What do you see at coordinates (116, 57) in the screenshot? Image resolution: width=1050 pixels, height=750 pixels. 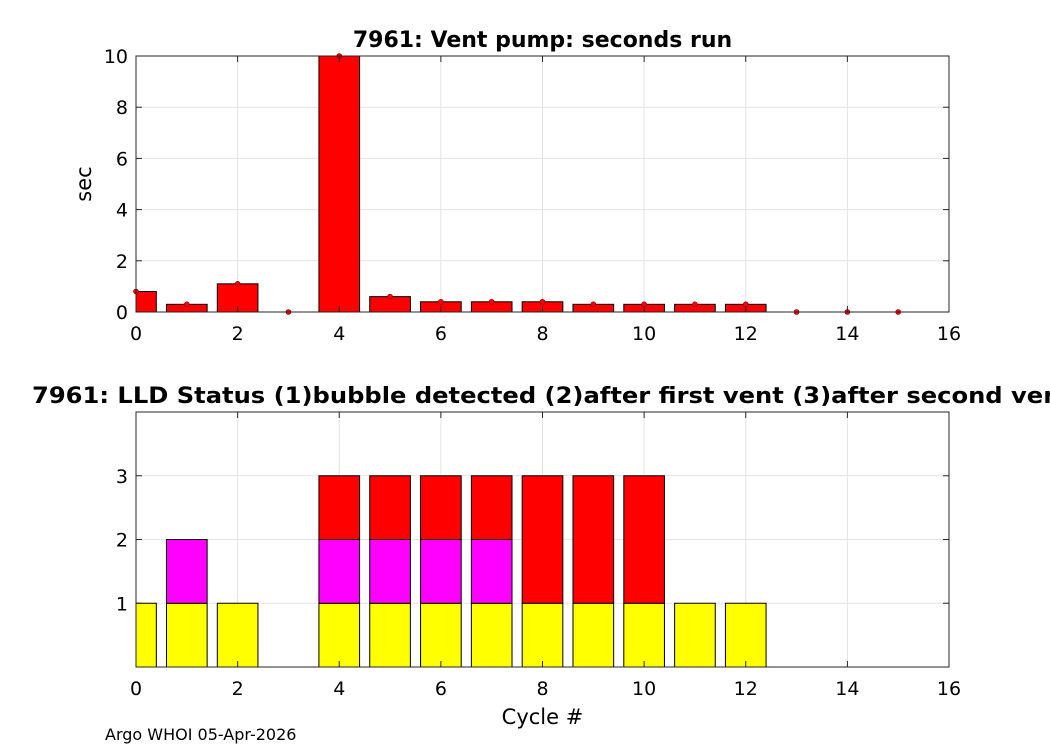 I see `y-tick-label: 10` at bounding box center [116, 57].